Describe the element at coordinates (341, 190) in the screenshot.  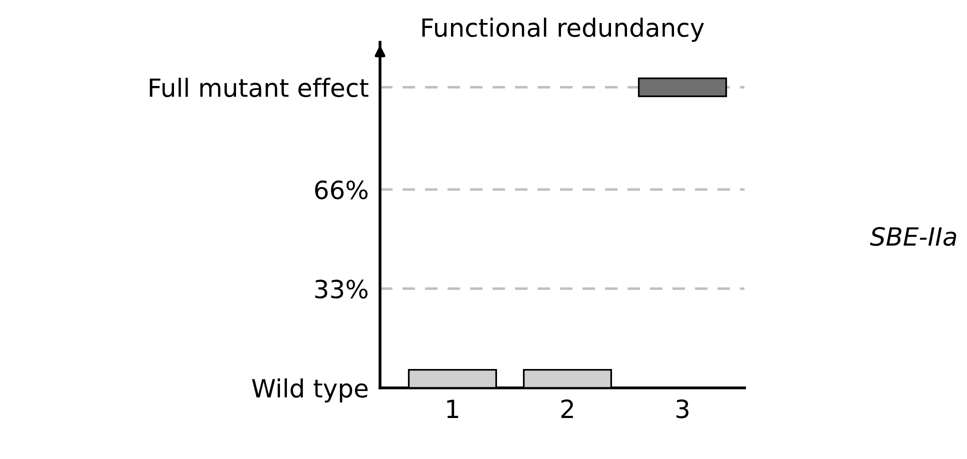
I see `y-tick-label: 66%` at that location.